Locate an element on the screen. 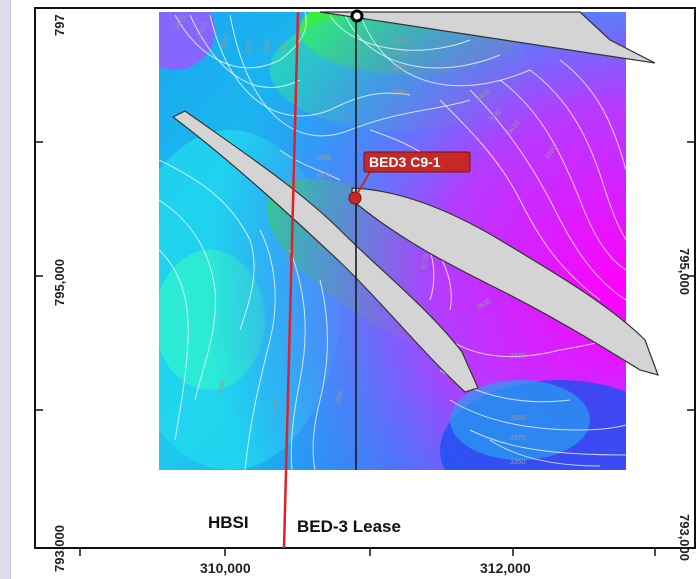 The width and height of the screenshot is (697, 579). y-tick-label-left: 793,000 is located at coordinates (59, 548).